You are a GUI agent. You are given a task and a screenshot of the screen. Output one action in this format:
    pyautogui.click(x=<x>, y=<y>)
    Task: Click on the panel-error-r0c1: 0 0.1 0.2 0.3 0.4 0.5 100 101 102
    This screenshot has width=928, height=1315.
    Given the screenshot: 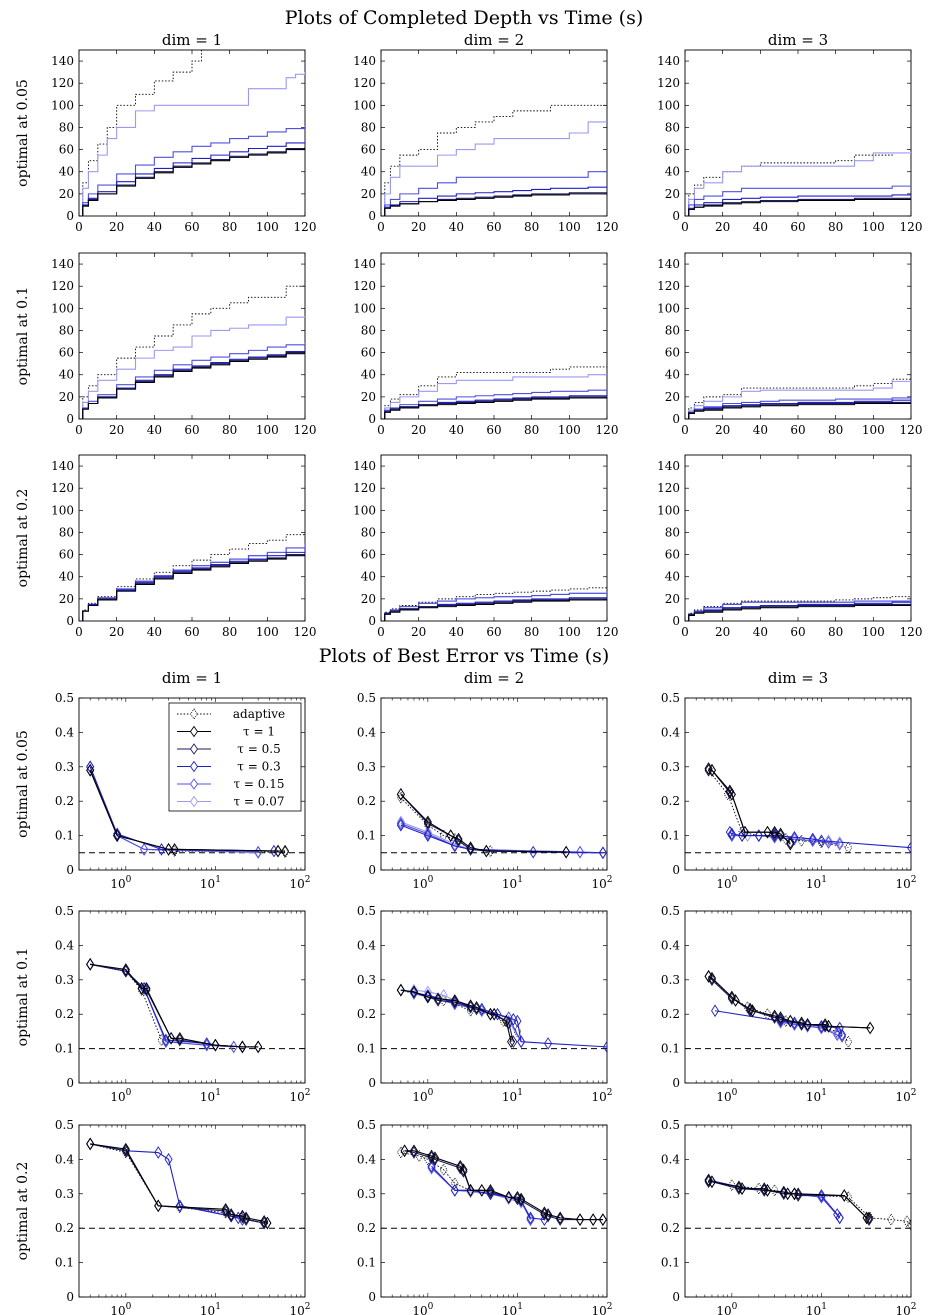 What is the action you would take?
    pyautogui.click(x=485, y=791)
    